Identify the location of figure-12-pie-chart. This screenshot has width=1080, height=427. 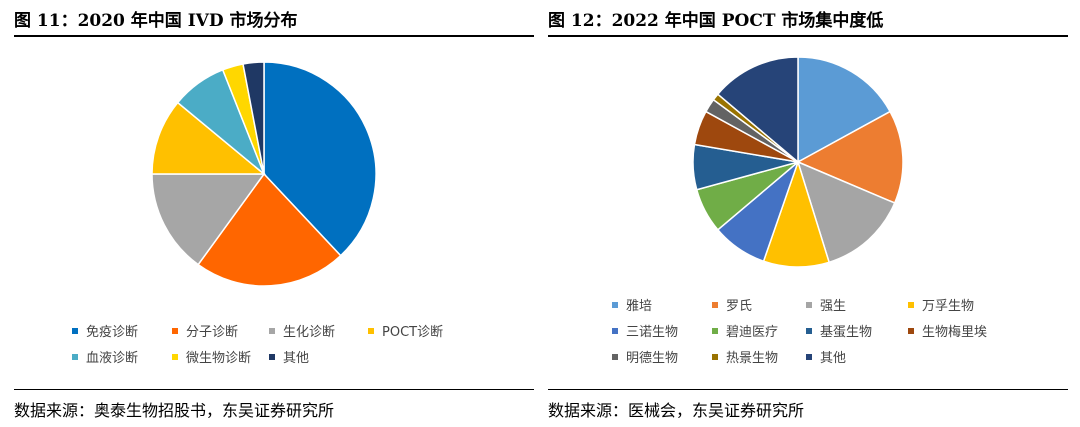
(798, 162).